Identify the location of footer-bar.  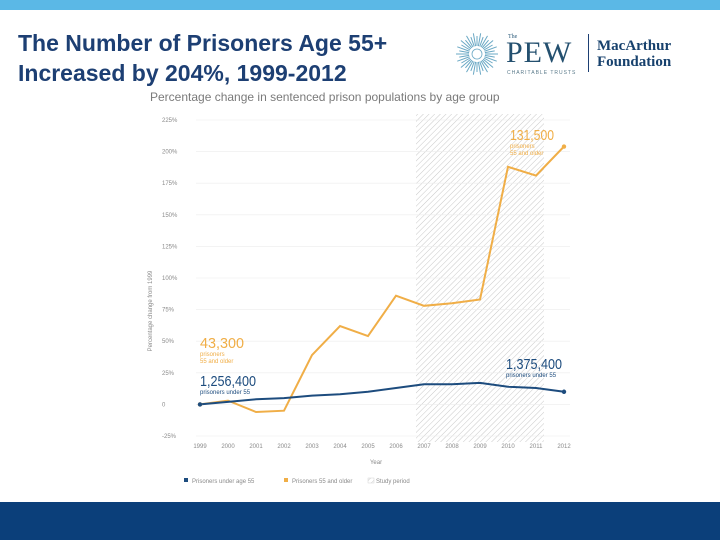
(360, 521).